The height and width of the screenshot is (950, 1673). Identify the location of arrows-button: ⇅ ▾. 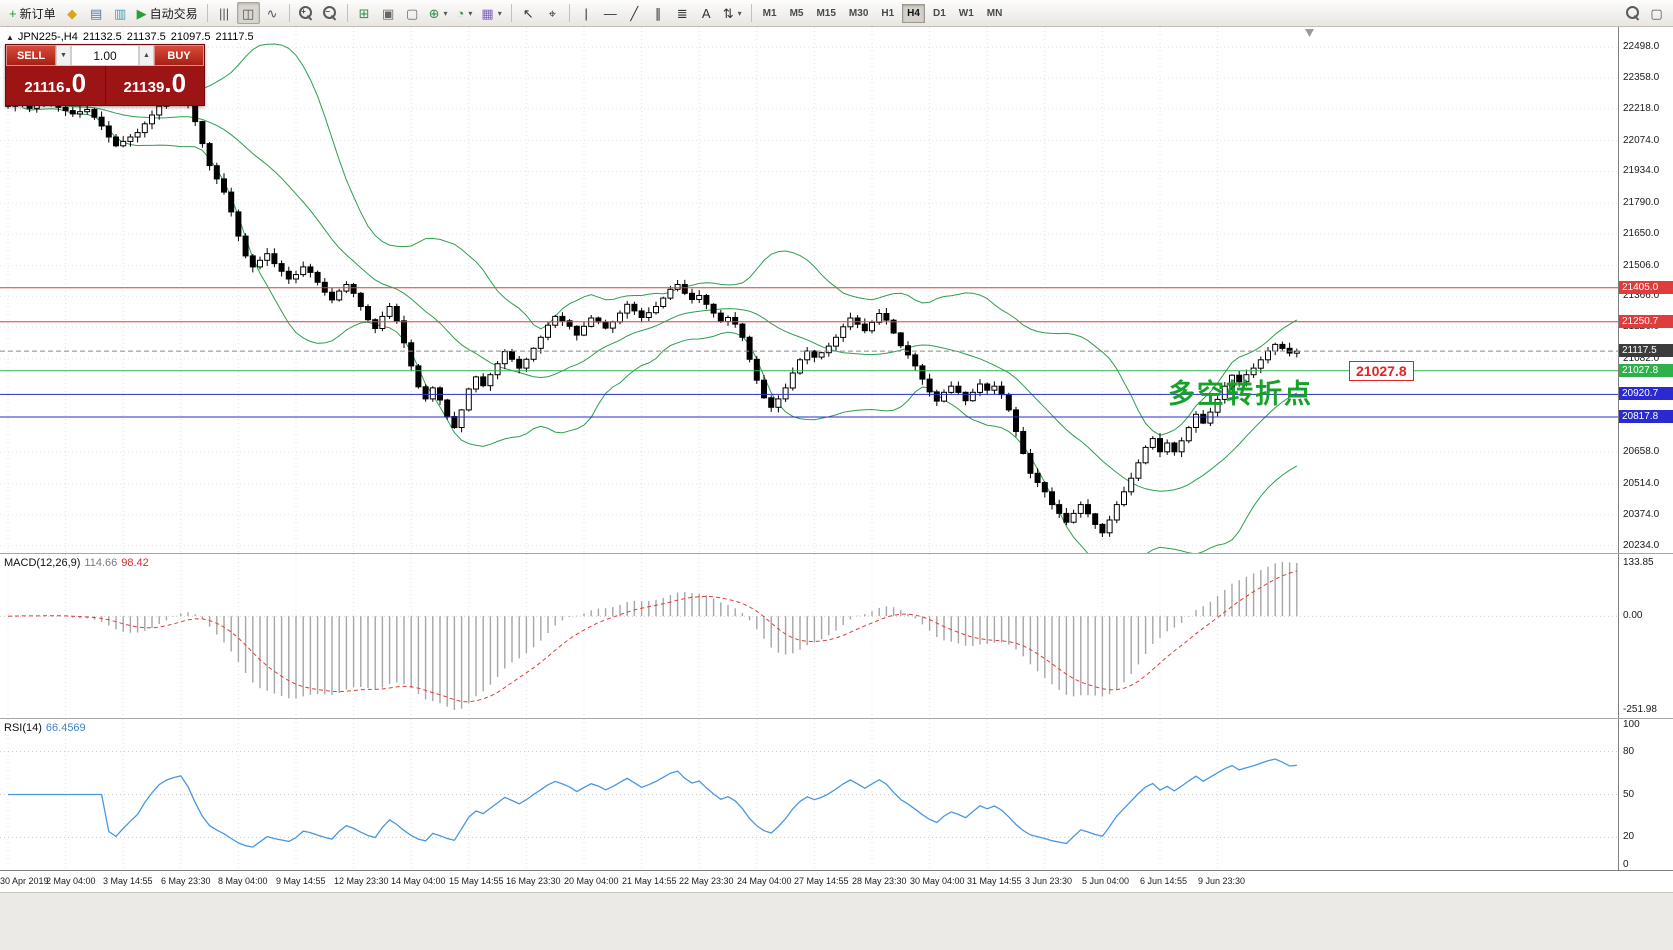
(732, 13).